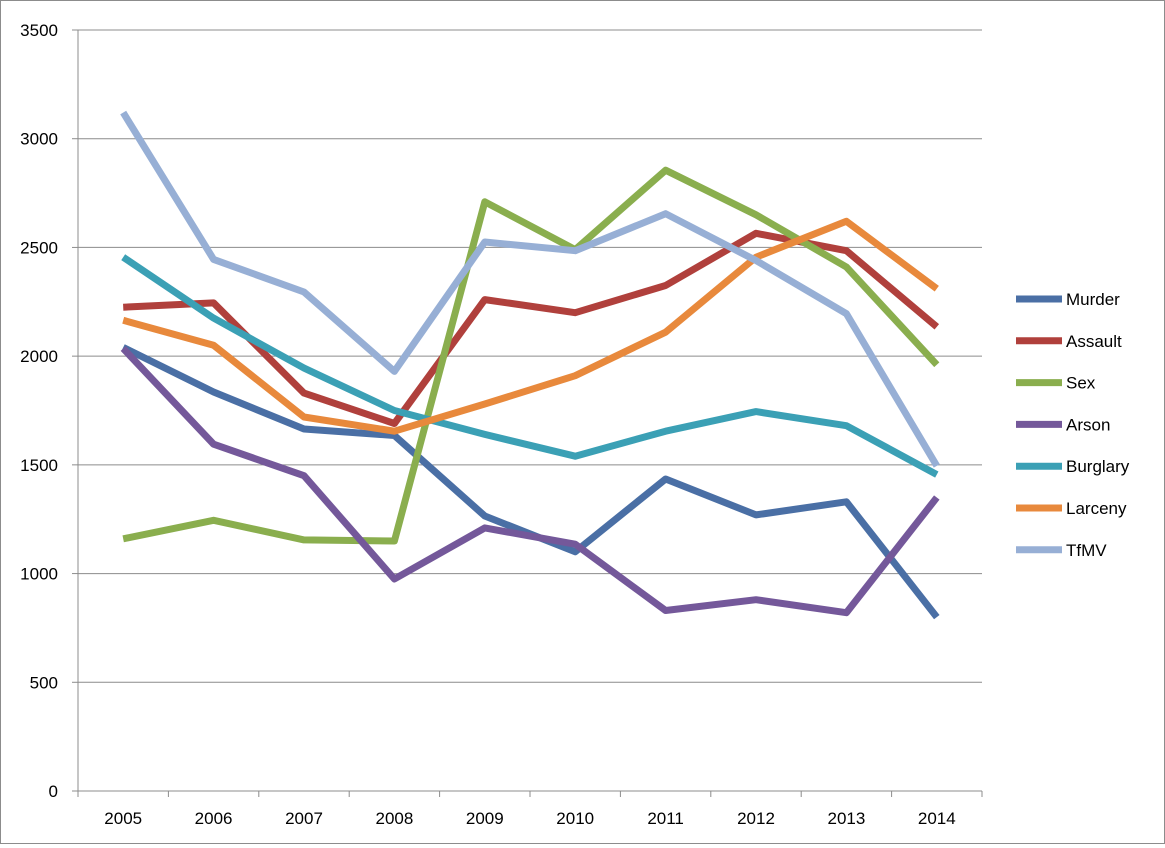 The width and height of the screenshot is (1165, 848). What do you see at coordinates (485, 818) in the screenshot?
I see `x-tick-label: 2009` at bounding box center [485, 818].